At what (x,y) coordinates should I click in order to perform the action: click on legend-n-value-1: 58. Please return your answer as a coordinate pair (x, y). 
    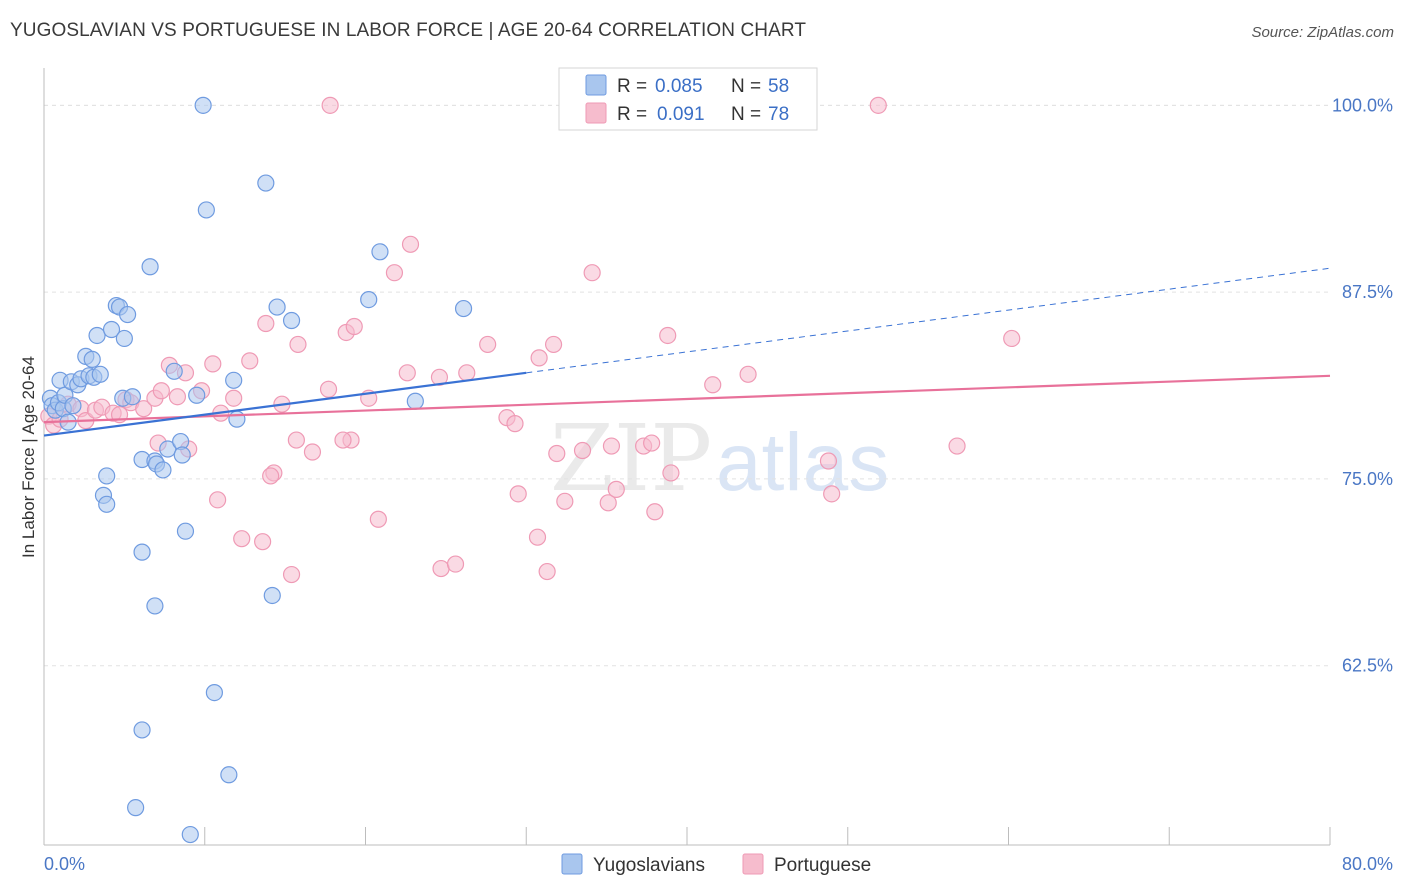
    Looking at the image, I should click on (778, 86).